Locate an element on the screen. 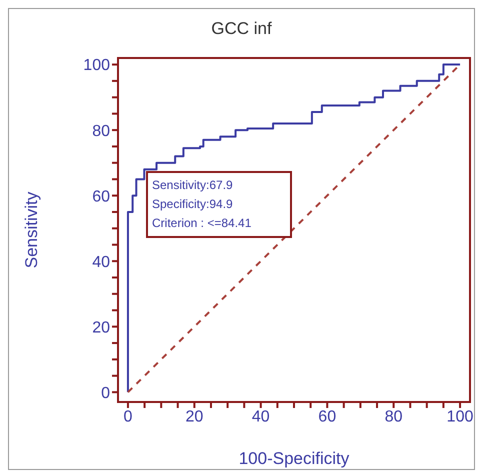 The width and height of the screenshot is (477, 473). x-tick-label: 0 is located at coordinates (128, 417).